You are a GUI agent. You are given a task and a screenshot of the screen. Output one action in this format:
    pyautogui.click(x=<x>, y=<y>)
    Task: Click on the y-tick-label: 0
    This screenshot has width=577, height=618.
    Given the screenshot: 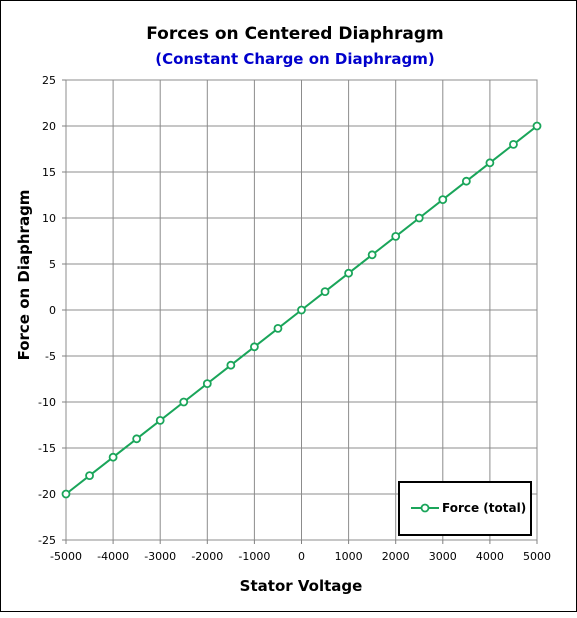 What is the action you would take?
    pyautogui.click(x=52, y=310)
    